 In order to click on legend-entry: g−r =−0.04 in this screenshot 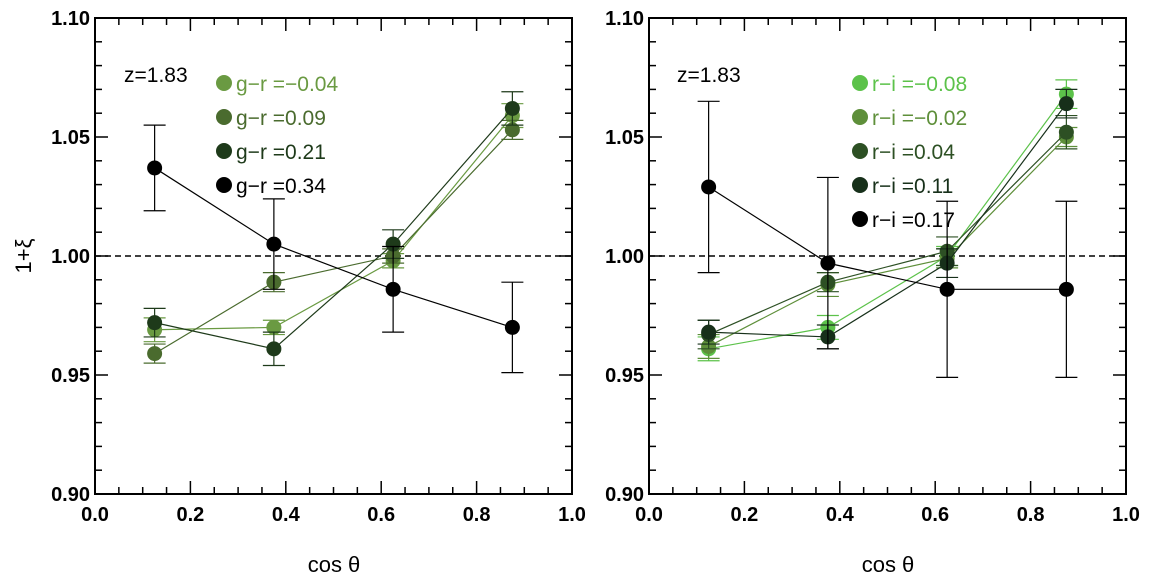, I will do `click(287, 84)`.